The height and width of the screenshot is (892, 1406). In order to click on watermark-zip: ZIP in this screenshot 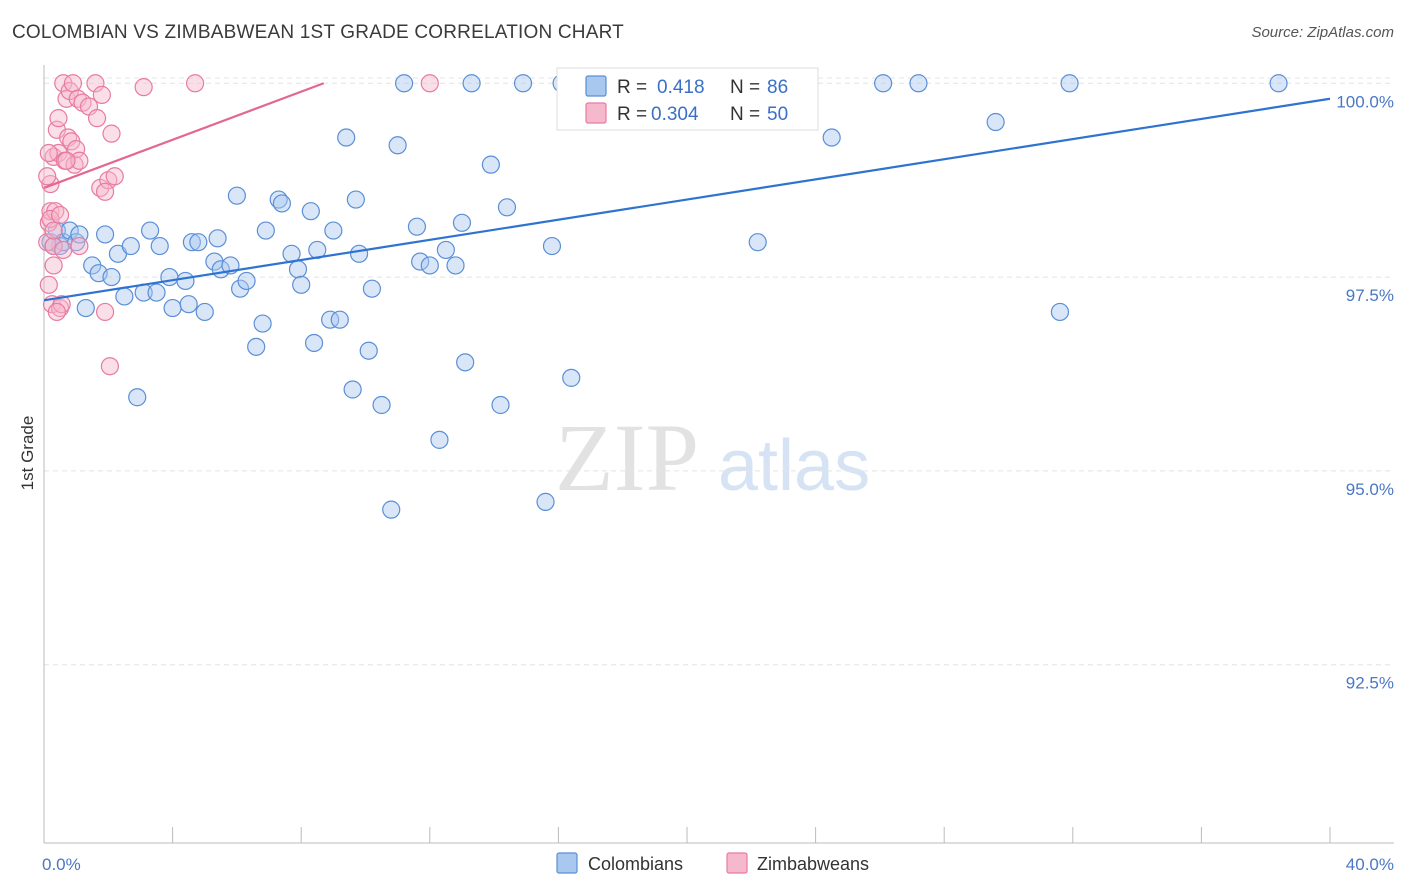, I will do `click(627, 457)`.